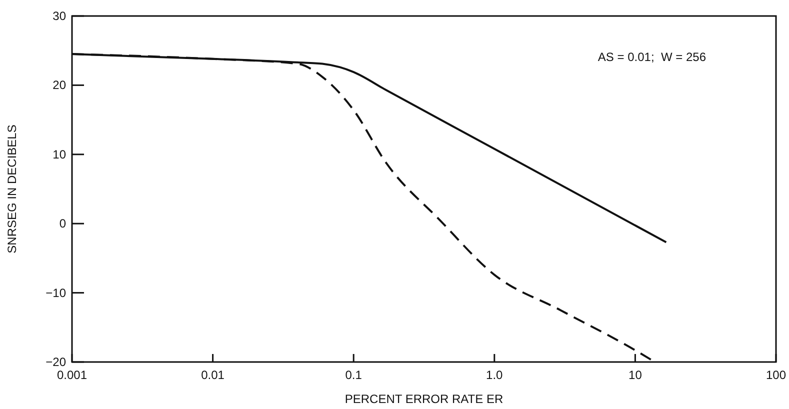 This screenshot has width=789, height=409. What do you see at coordinates (59, 16) in the screenshot?
I see `y-tick-label: 30` at bounding box center [59, 16].